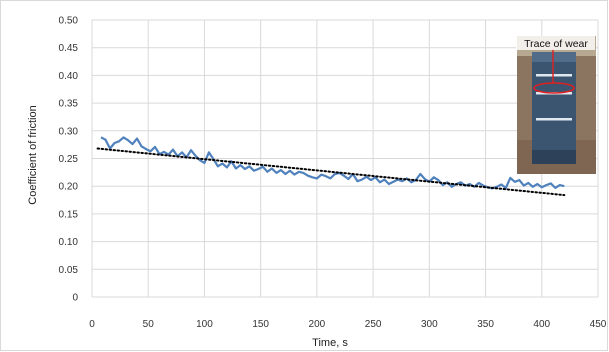 This screenshot has width=609, height=352. What do you see at coordinates (348, 324) in the screenshot?
I see `x-axis-ticks: 0 50 100 150 200 250 300 350 400 450` at bounding box center [348, 324].